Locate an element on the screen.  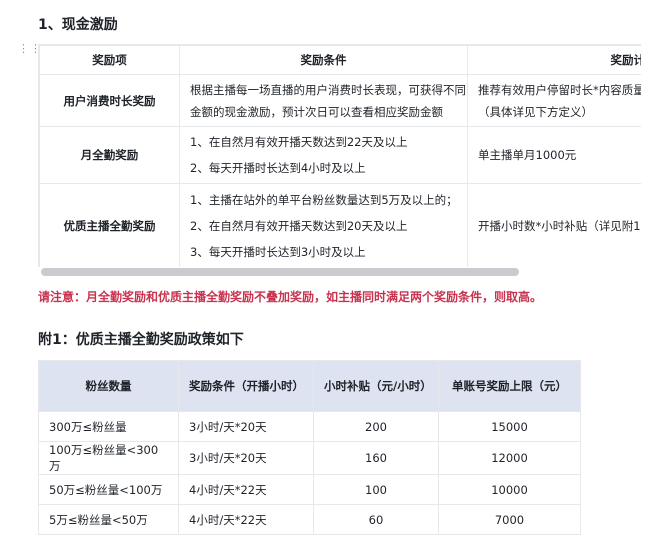
condition-line: 1、在自然月有效开播天数达到22天及以上 is located at coordinates (299, 142).